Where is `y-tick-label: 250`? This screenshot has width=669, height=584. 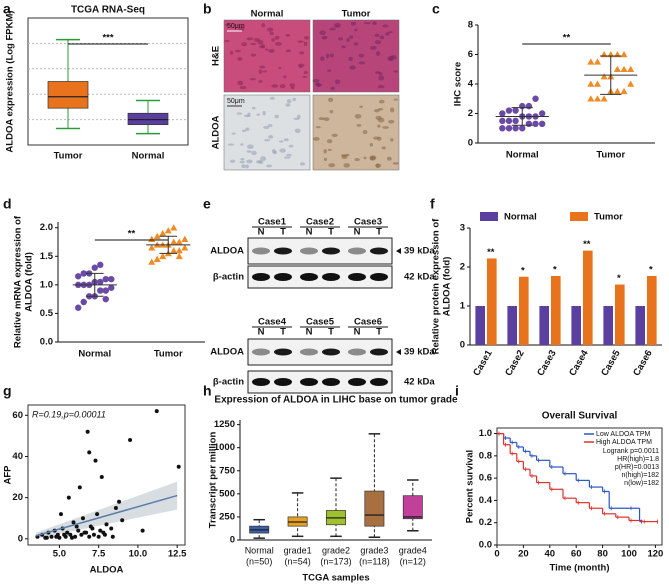 y-tick-label: 250 is located at coordinates (227, 516).